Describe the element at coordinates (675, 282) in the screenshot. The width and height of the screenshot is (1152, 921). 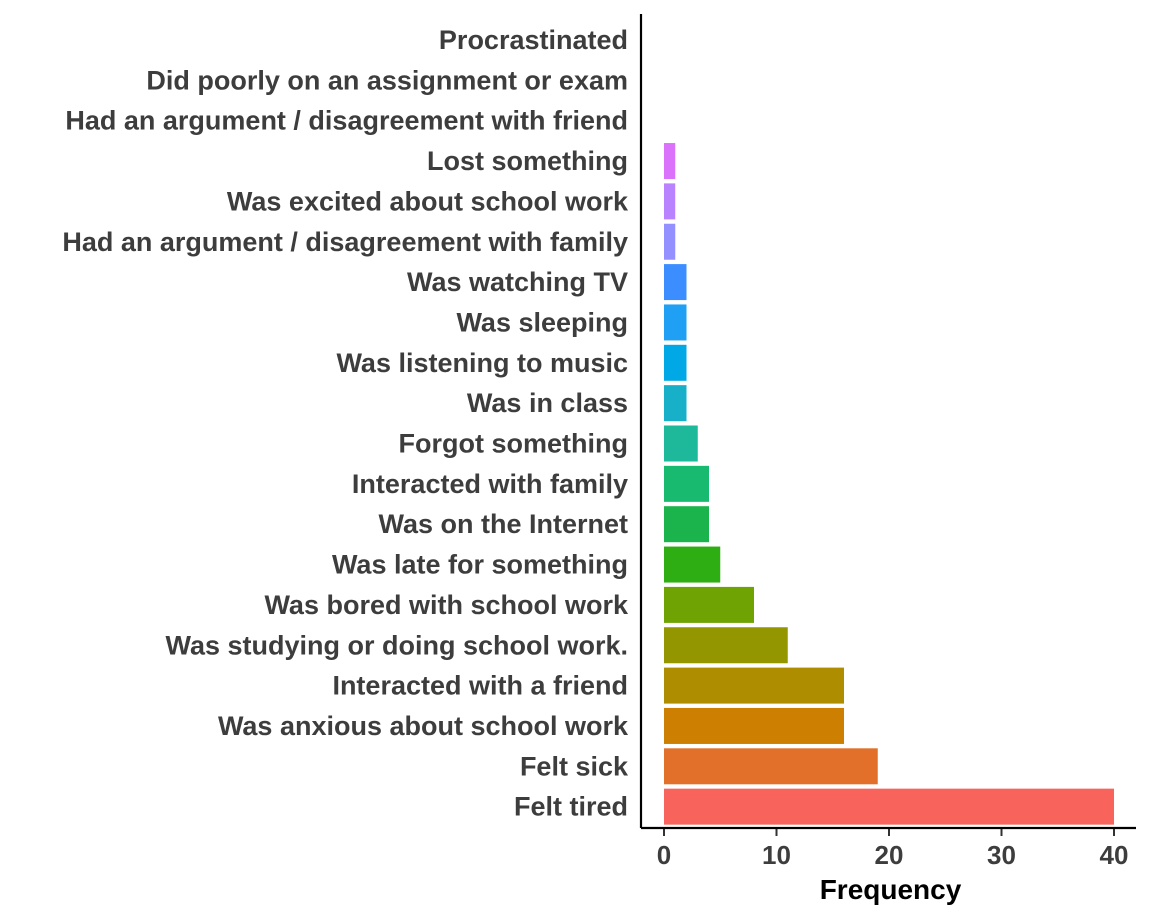
I see `bar-was-watching-tv` at that location.